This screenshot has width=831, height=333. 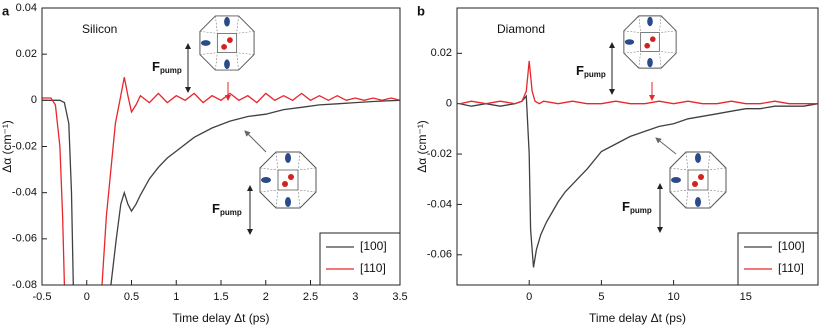 I want to click on x-tick-label: 15, so click(x=746, y=297).